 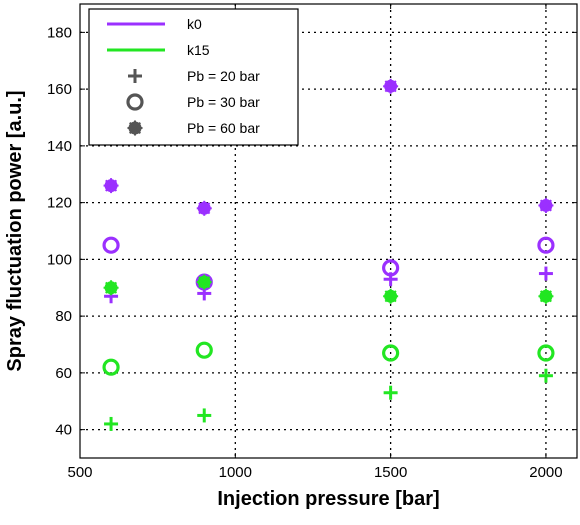 I want to click on x-tick-label: 500, so click(x=79, y=472).